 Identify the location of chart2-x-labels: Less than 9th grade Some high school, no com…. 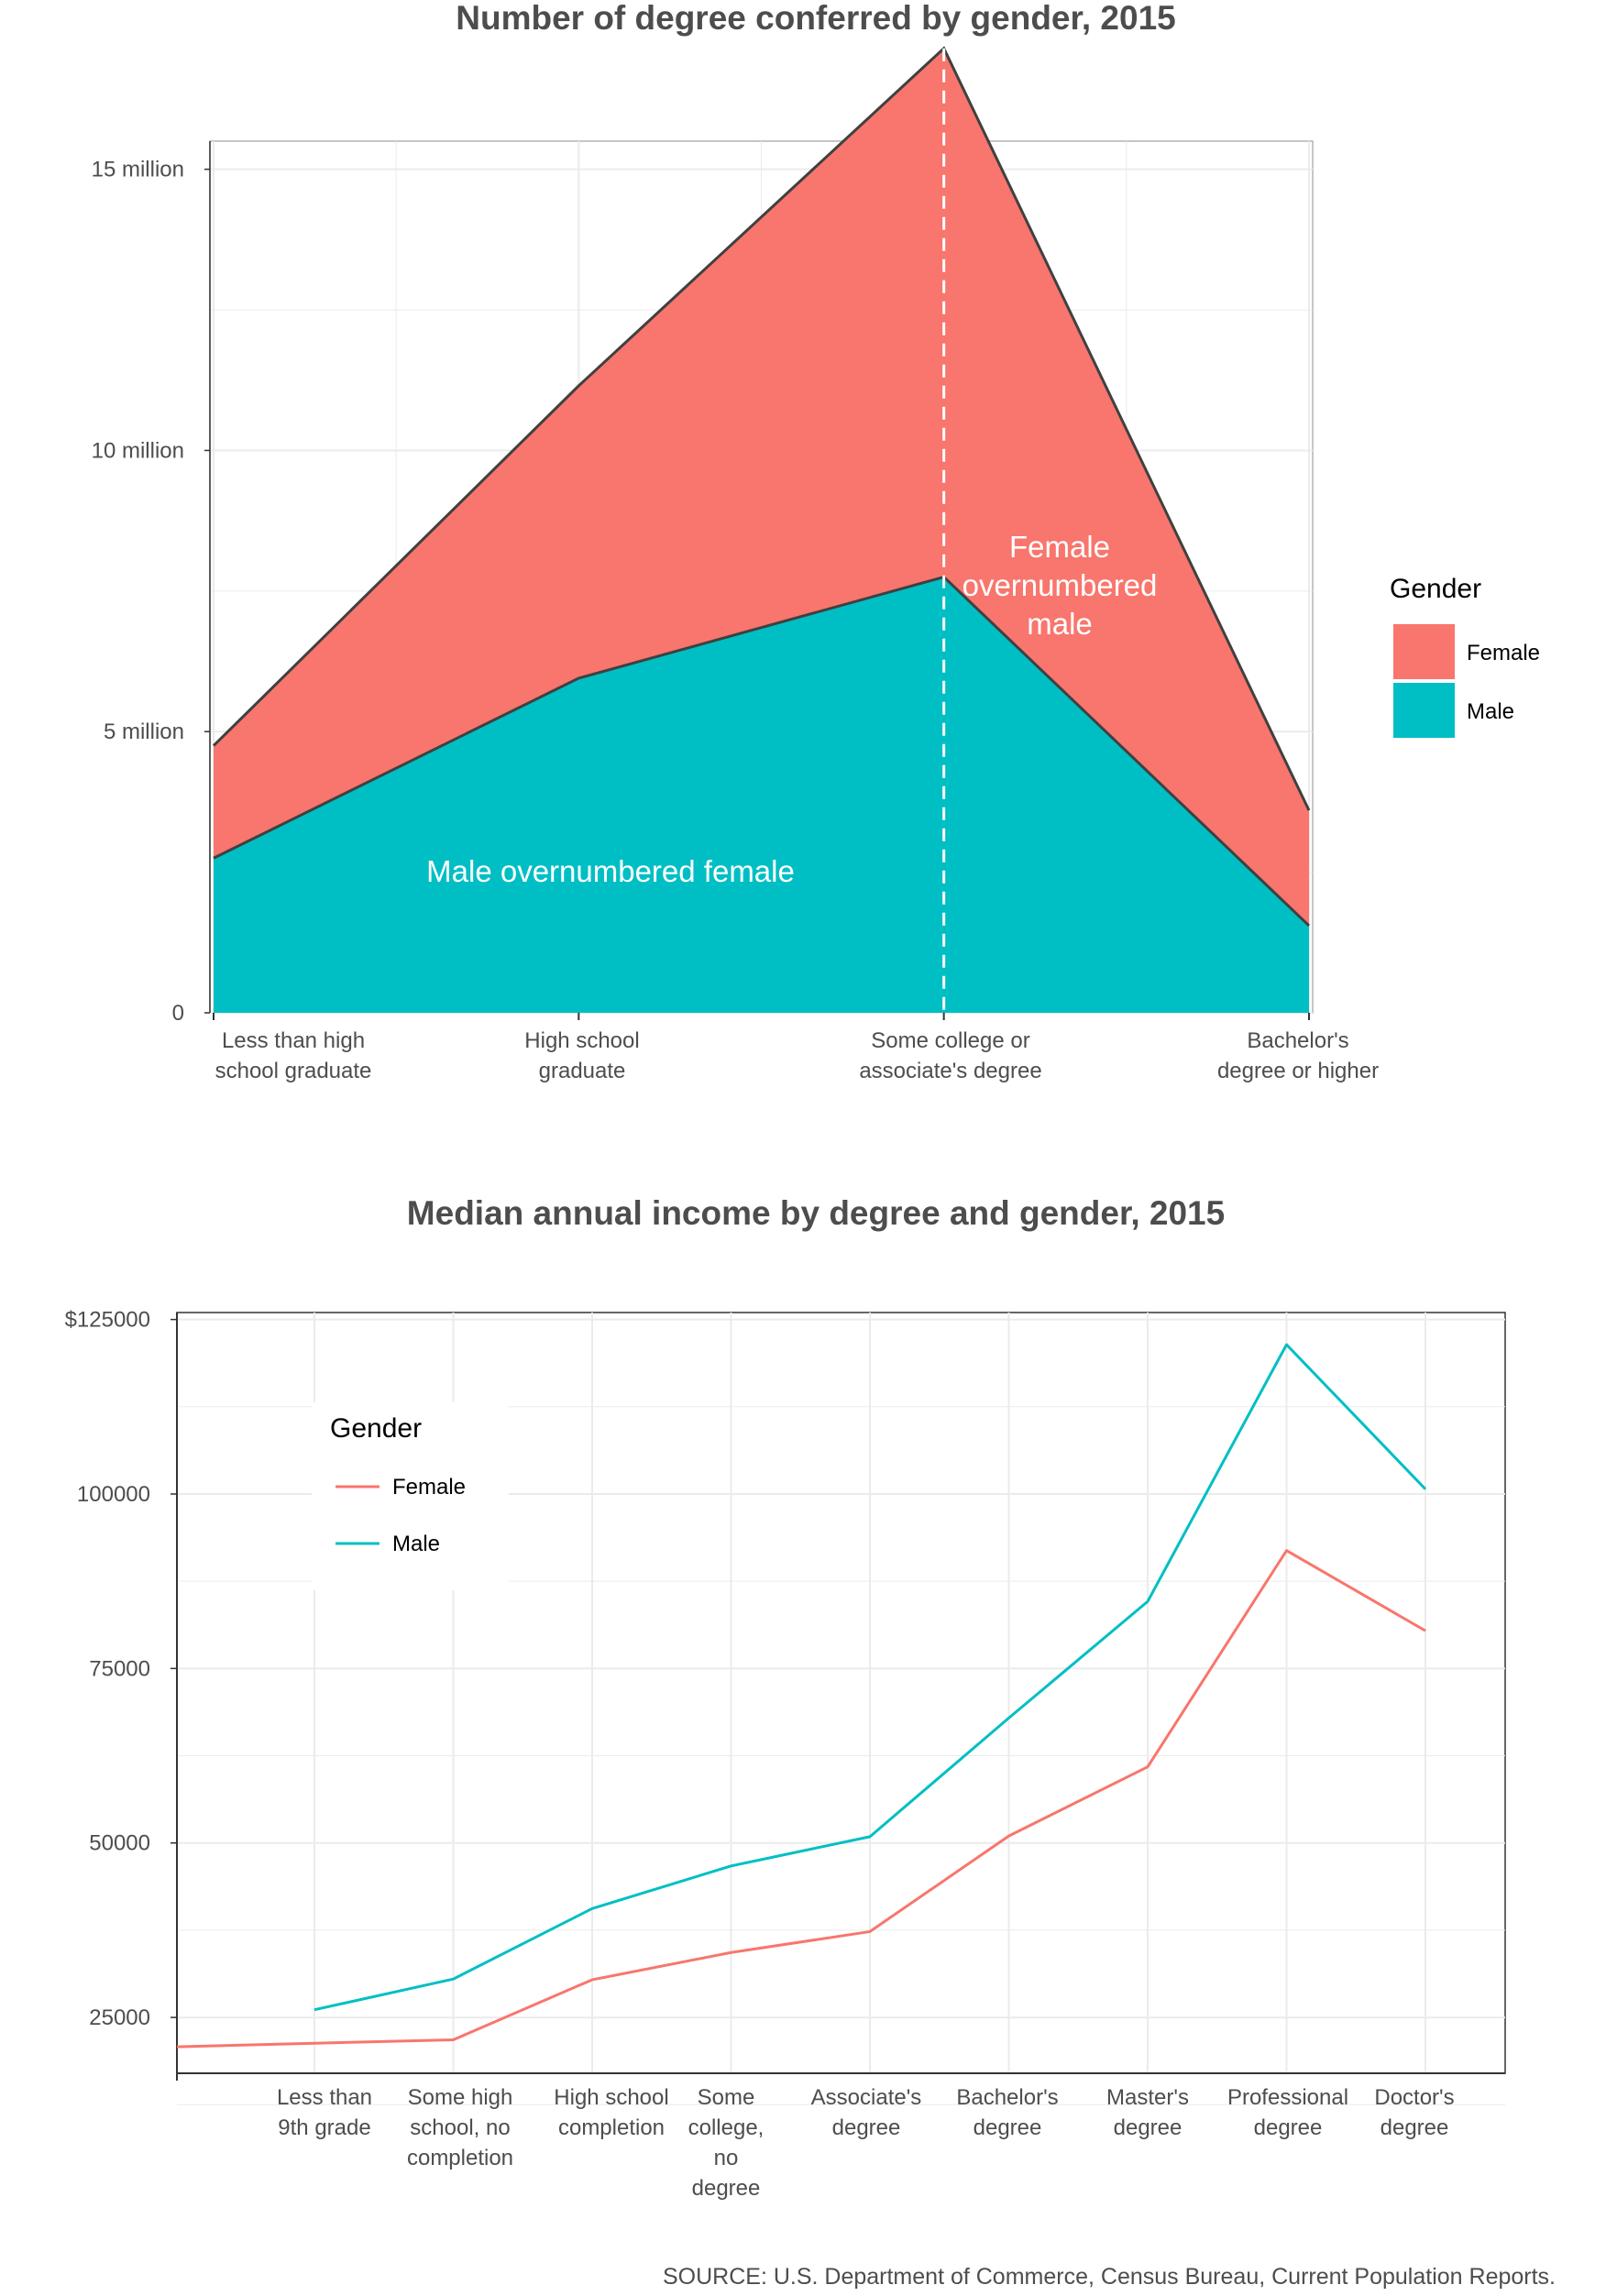
(815, 2137).